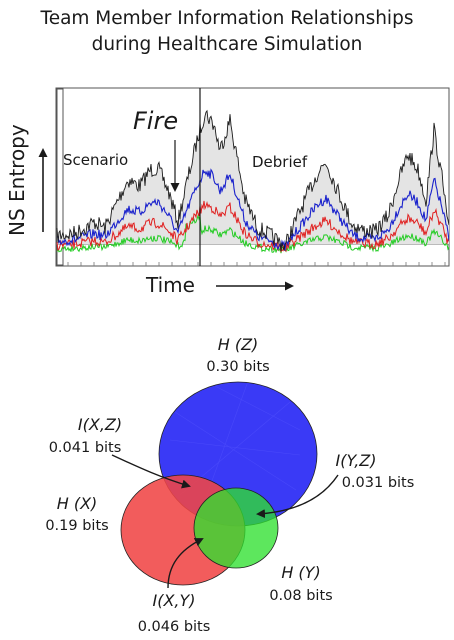 Image resolution: width=454 pixels, height=640 pixels. Describe the element at coordinates (151, 471) in the screenshot. I see `ixz-arrow` at that location.